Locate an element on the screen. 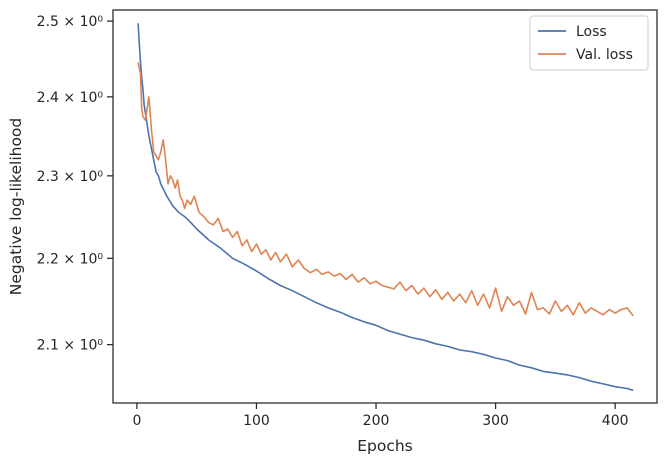 The width and height of the screenshot is (667, 463). legend: Loss Val. loss is located at coordinates (589, 43).